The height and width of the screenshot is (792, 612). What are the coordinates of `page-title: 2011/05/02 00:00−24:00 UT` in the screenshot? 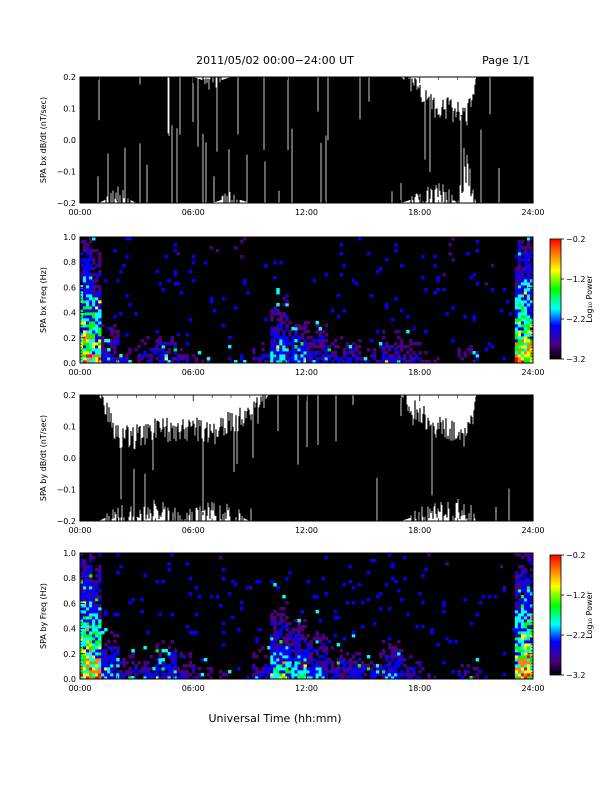 It's located at (275, 60).